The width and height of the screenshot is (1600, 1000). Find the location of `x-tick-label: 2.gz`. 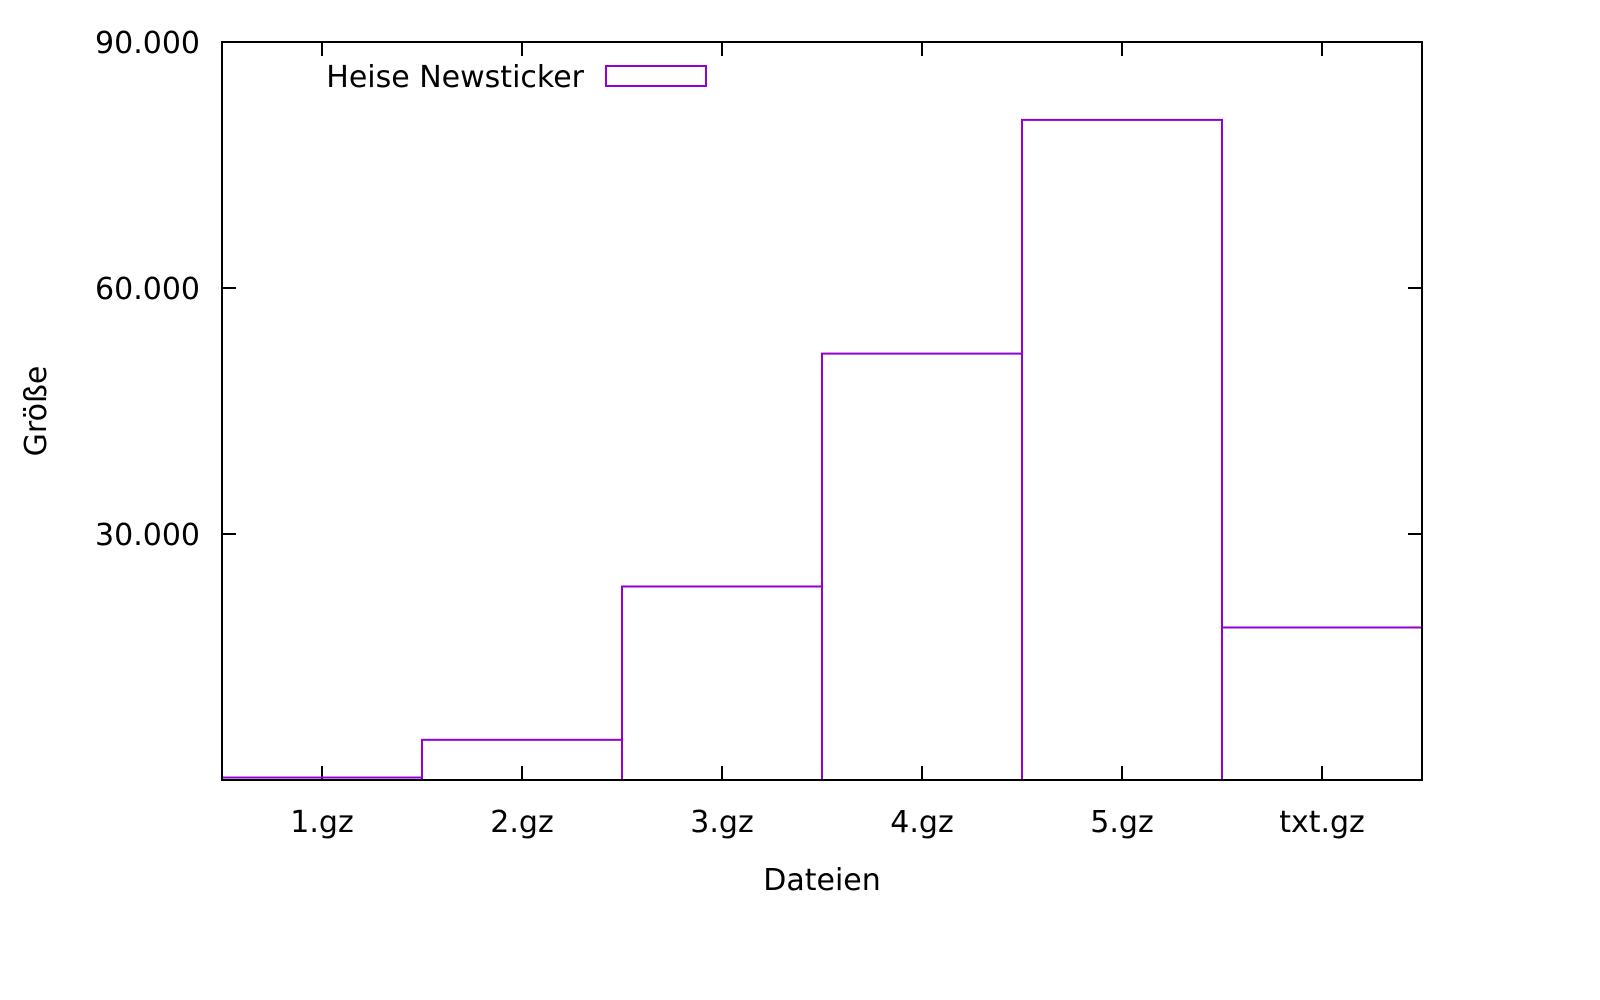

x-tick-label: 2.gz is located at coordinates (521, 822).